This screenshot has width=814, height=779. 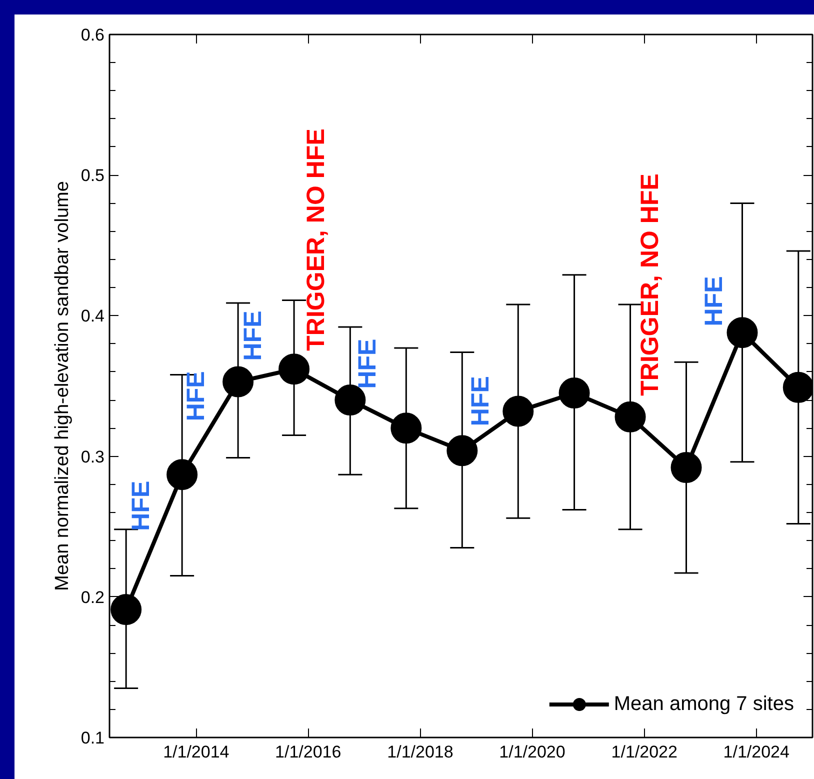 What do you see at coordinates (92, 176) in the screenshot?
I see `y-tick-label: 0.5` at bounding box center [92, 176].